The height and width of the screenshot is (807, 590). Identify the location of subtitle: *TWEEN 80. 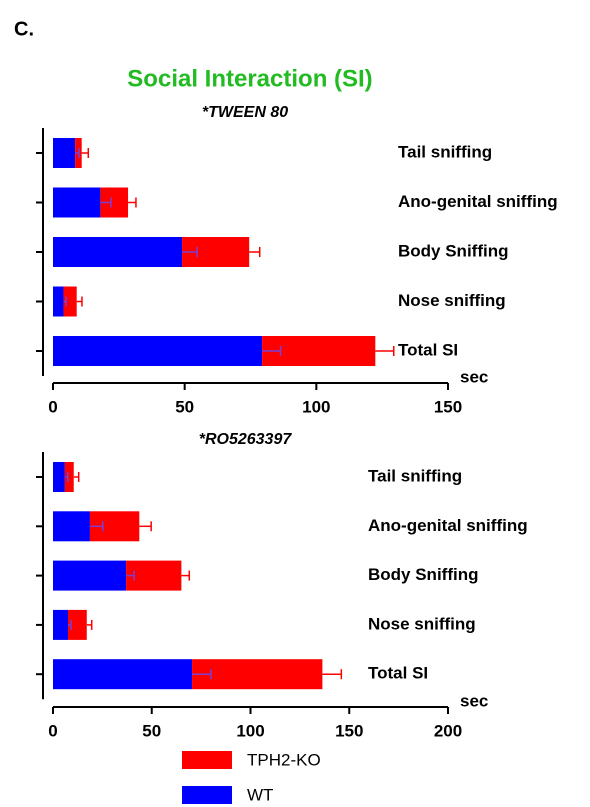
(245, 112).